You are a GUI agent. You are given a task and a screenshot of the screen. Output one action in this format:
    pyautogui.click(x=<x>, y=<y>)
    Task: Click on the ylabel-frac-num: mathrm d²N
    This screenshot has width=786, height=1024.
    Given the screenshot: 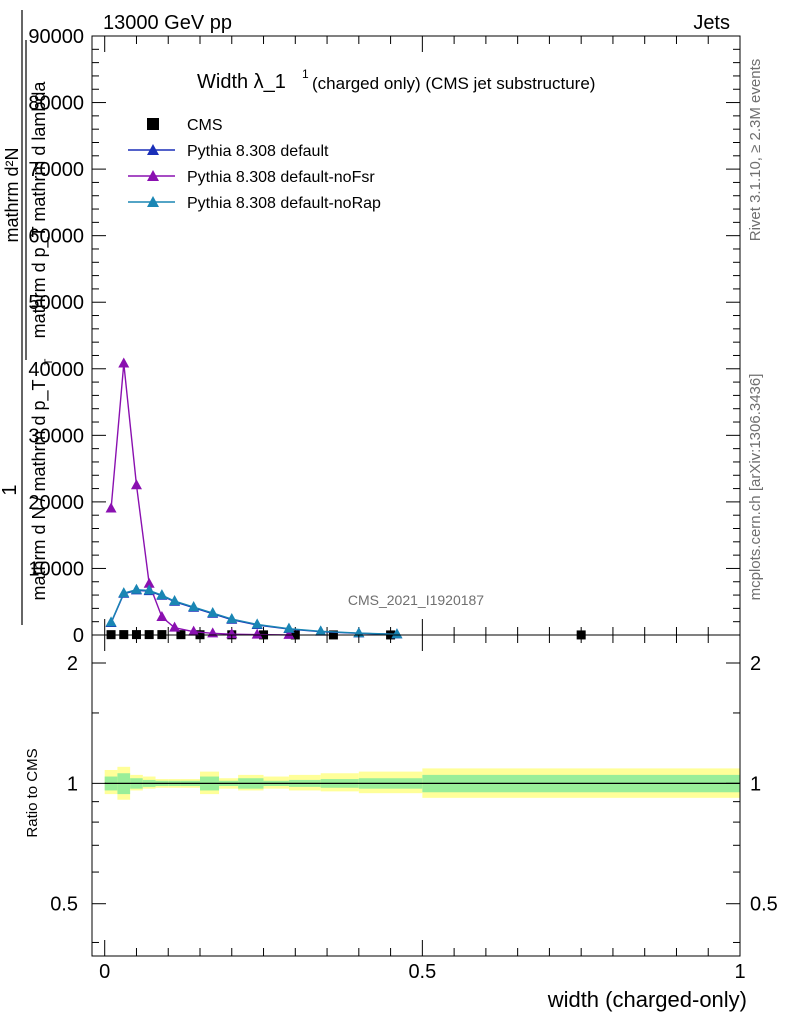 What is the action you would take?
    pyautogui.click(x=12, y=194)
    